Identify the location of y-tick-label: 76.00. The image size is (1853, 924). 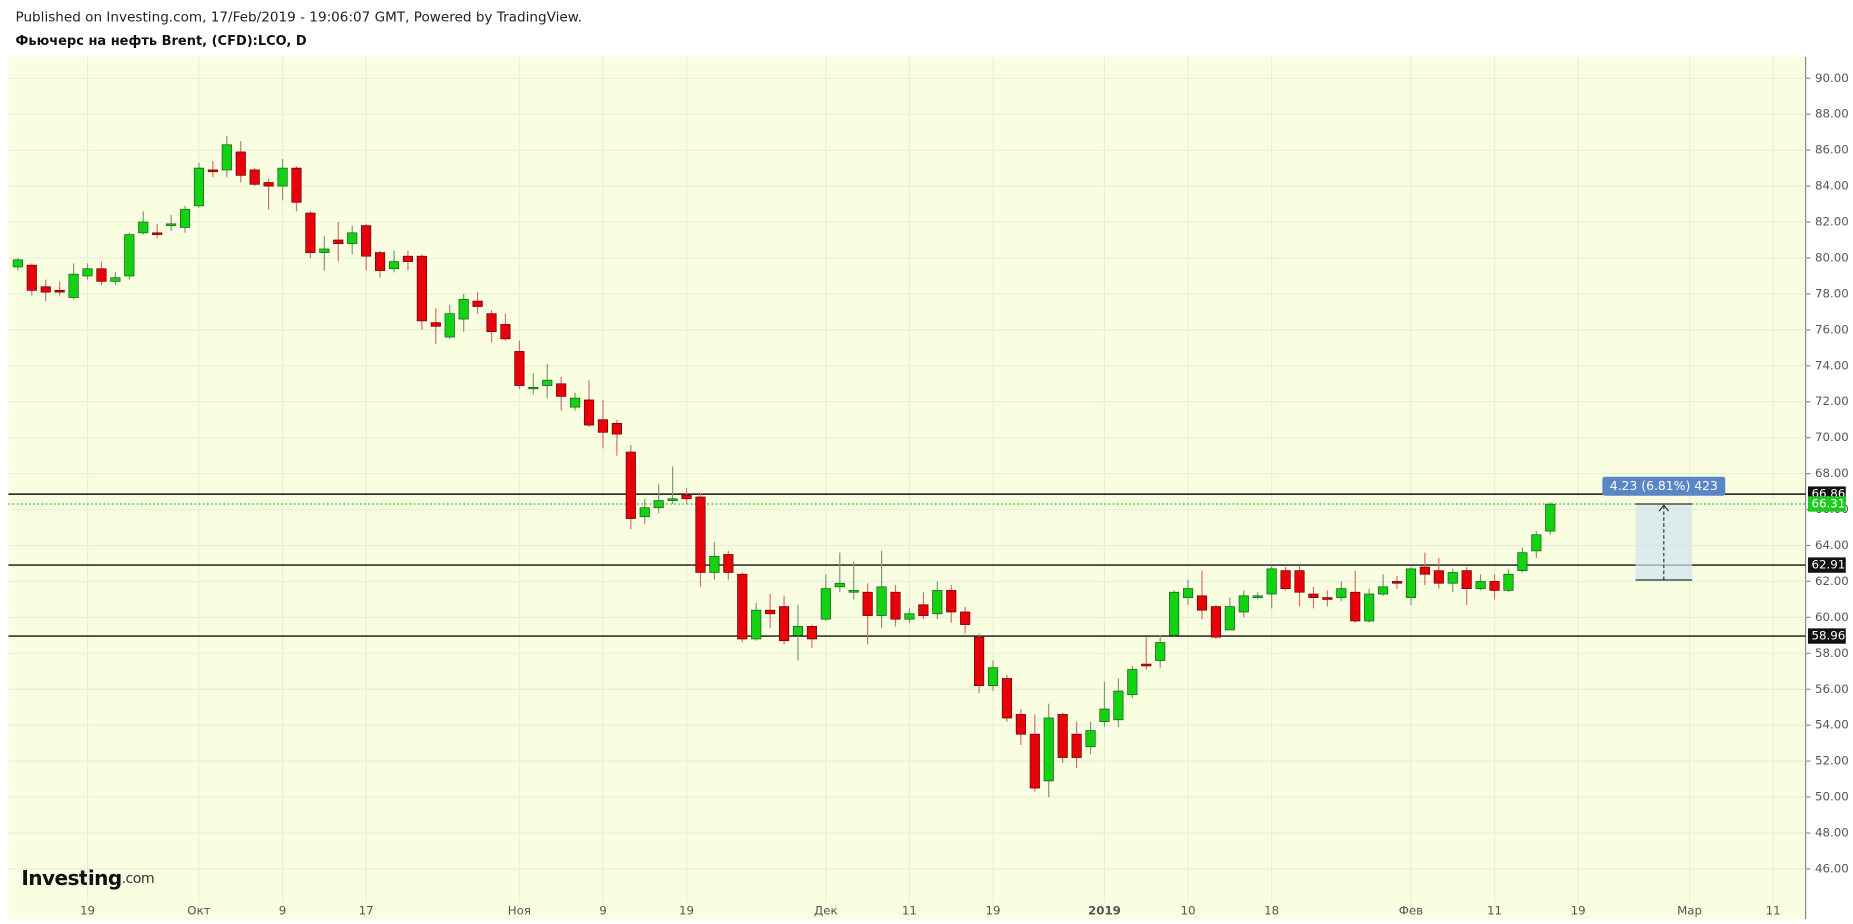
(1832, 329).